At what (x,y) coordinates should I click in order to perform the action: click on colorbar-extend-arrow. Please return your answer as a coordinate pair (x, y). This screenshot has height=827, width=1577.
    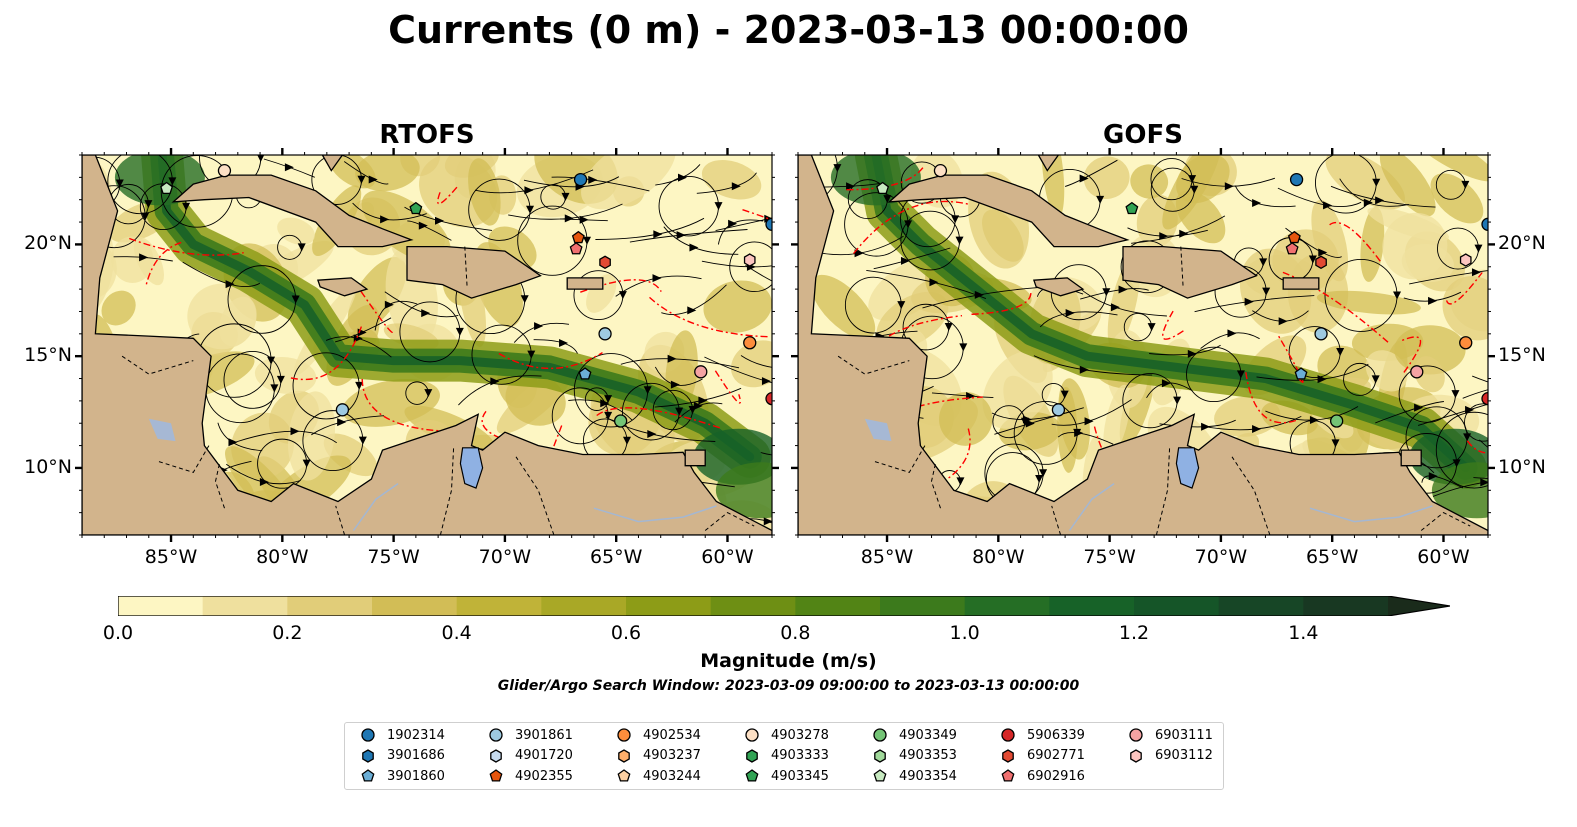
    Looking at the image, I should click on (1419, 606).